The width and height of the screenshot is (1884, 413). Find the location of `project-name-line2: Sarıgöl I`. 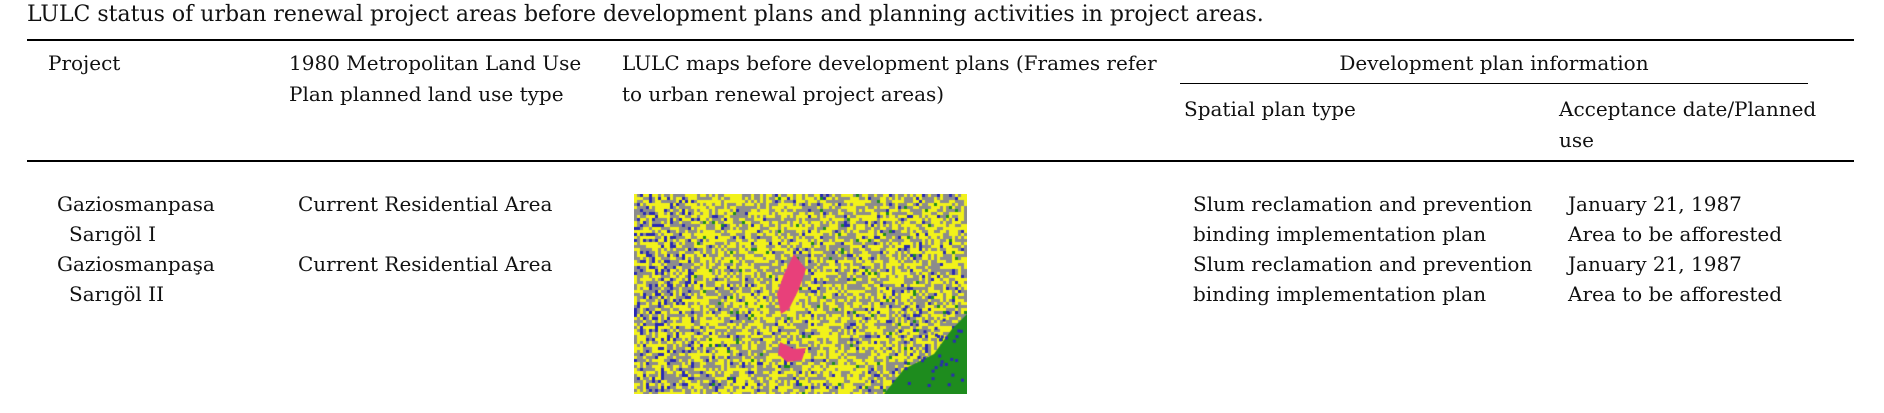

project-name-line2: Sarıgöl I is located at coordinates (113, 234).